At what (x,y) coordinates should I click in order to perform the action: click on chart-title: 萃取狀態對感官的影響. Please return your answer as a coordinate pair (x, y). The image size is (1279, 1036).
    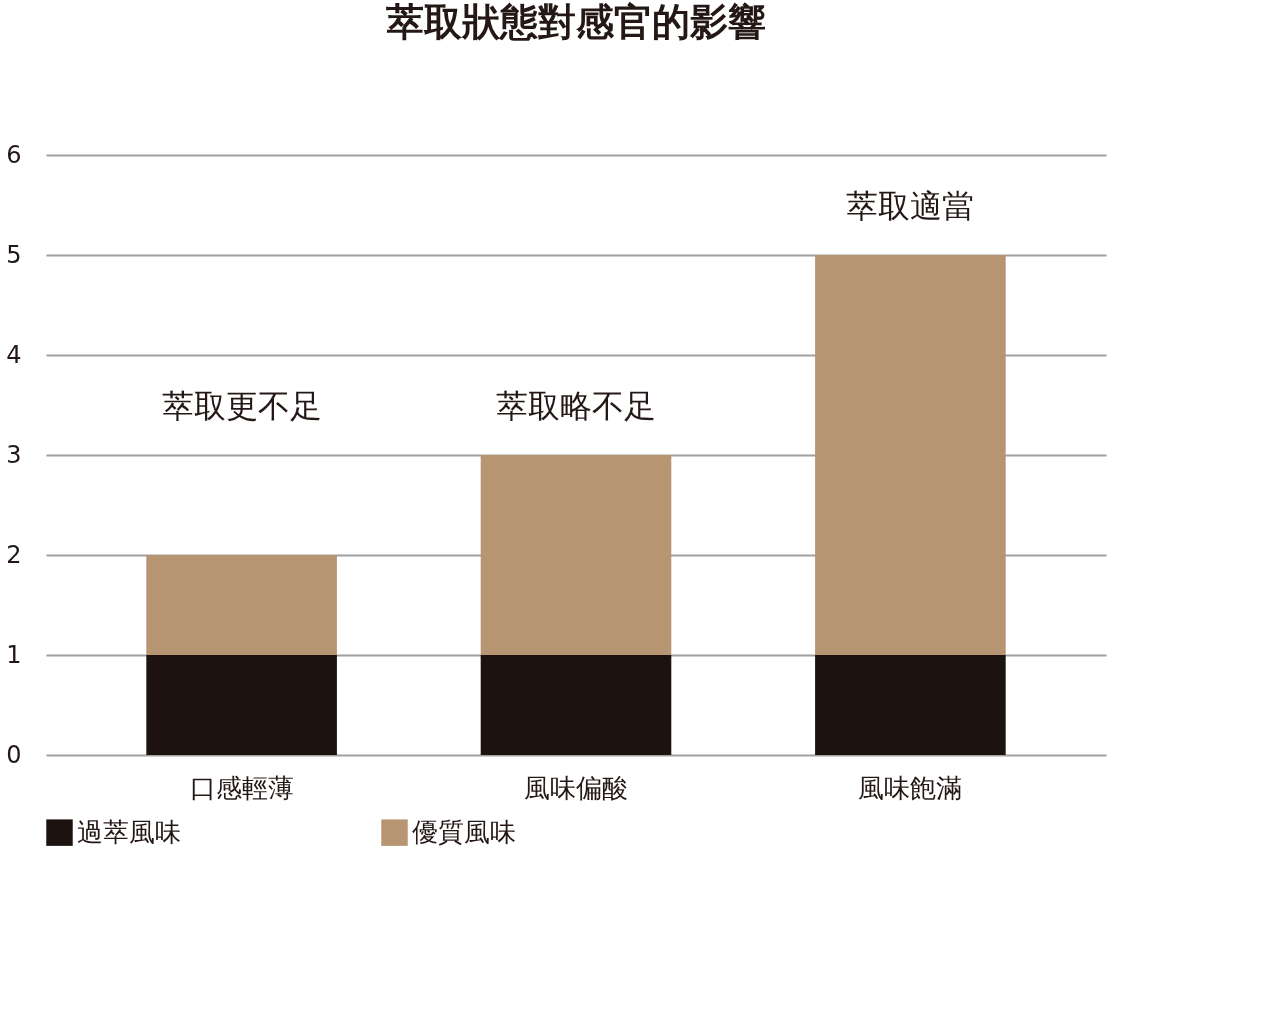
    Looking at the image, I should click on (575, 22).